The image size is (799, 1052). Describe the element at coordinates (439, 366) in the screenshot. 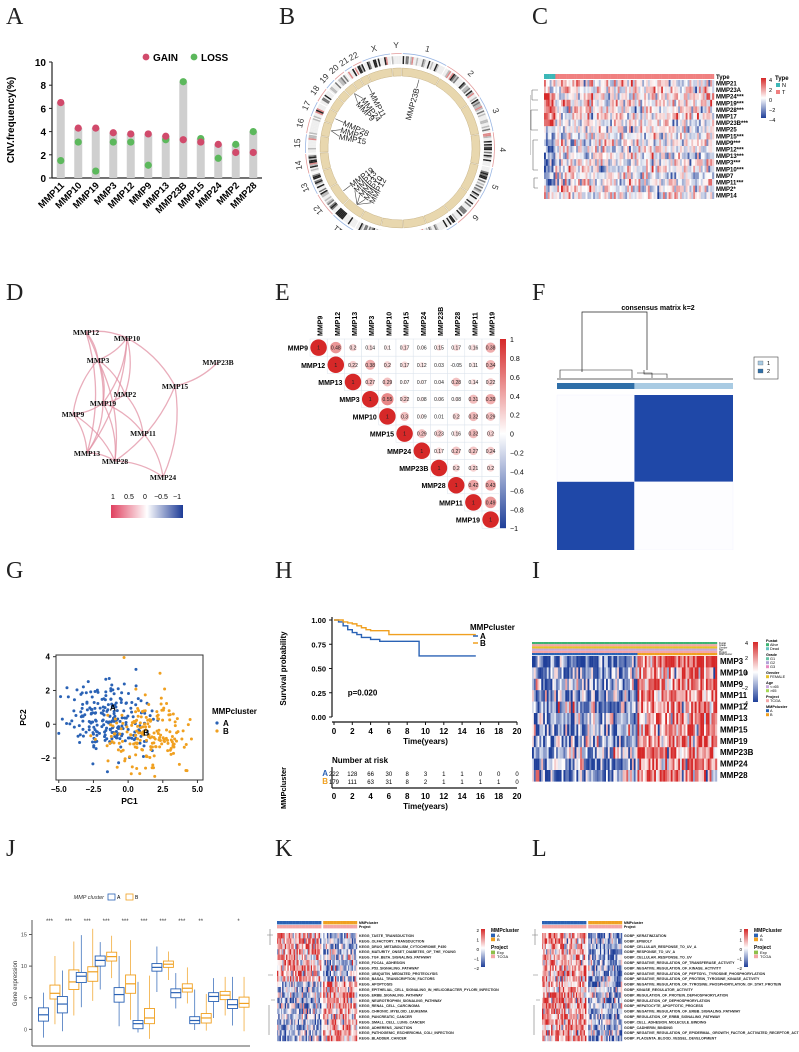

I see `corr-value: 0.03` at that location.